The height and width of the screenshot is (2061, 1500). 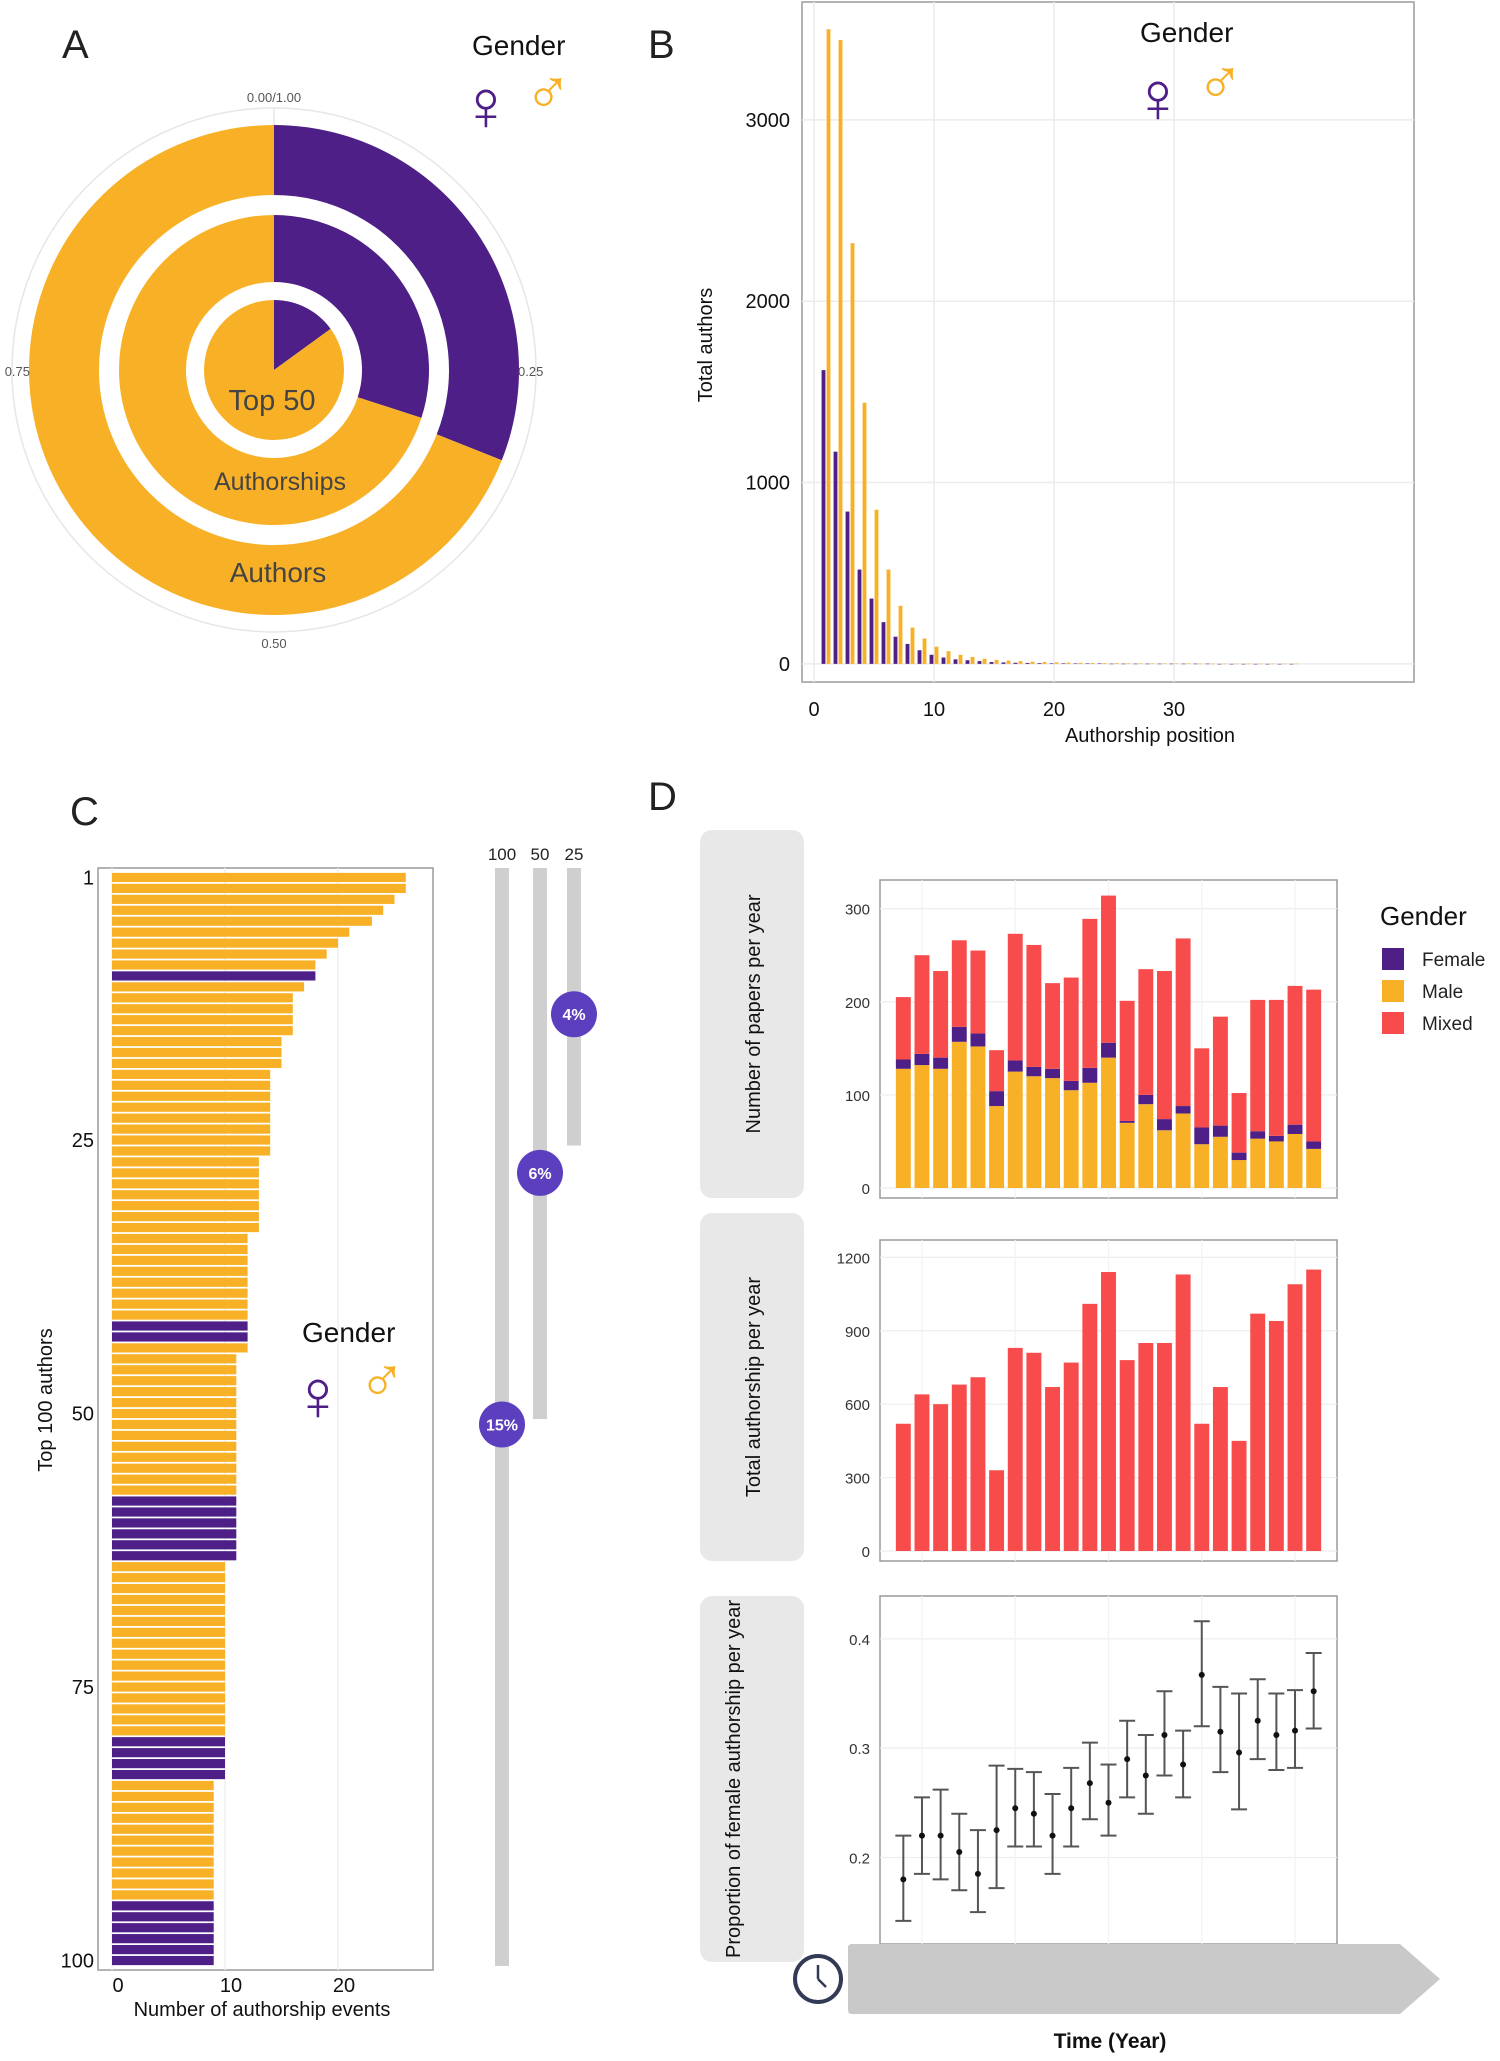 What do you see at coordinates (859, 1640) in the screenshot?
I see `y-tick-label: 0.4` at bounding box center [859, 1640].